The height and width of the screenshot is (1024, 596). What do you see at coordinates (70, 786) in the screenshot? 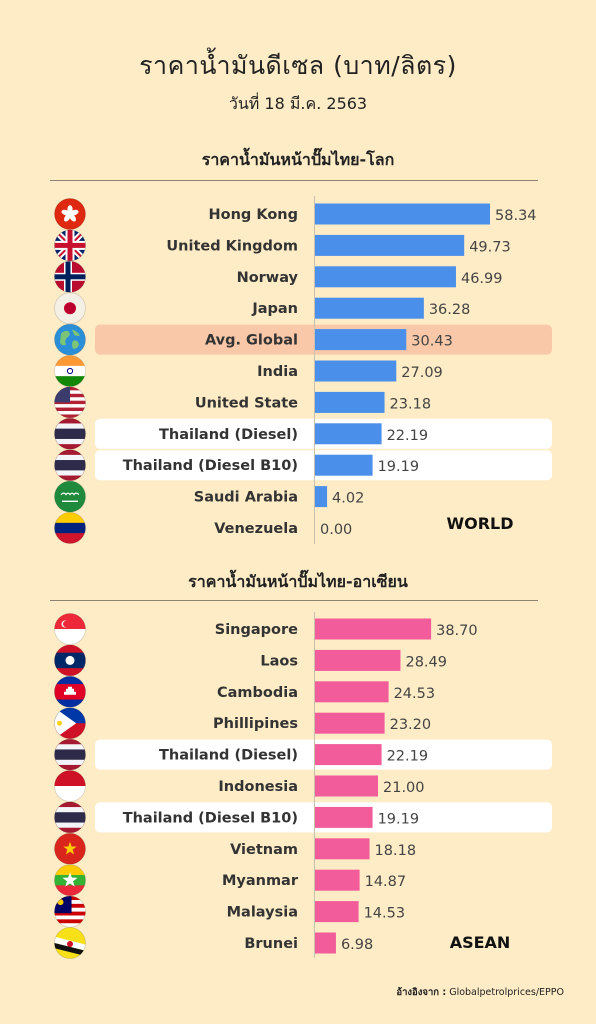
I see `indonesia-flag-icon` at bounding box center [70, 786].